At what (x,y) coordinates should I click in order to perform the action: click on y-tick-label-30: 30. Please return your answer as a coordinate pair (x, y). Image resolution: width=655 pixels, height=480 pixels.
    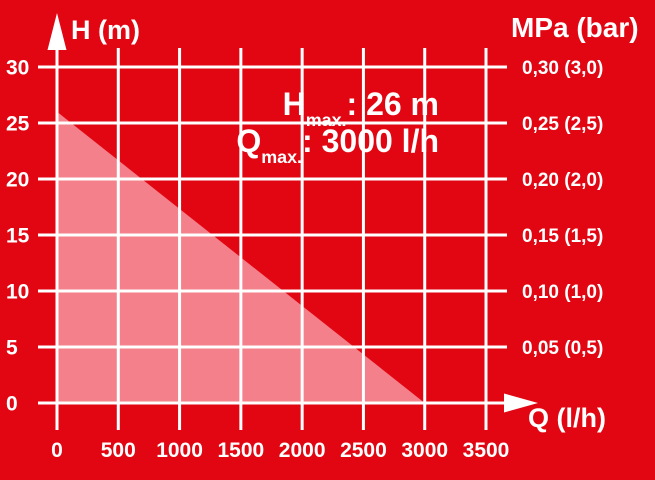
    Looking at the image, I should click on (17, 68).